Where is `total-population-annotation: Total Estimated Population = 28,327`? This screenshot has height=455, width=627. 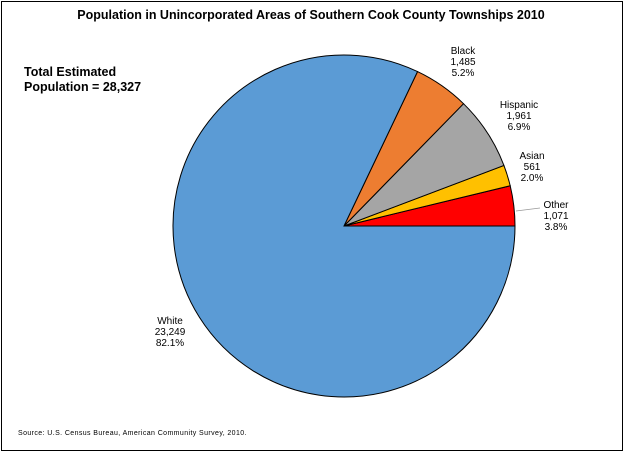
total-population-annotation: Total Estimated Population = 28,327 is located at coordinates (82, 80).